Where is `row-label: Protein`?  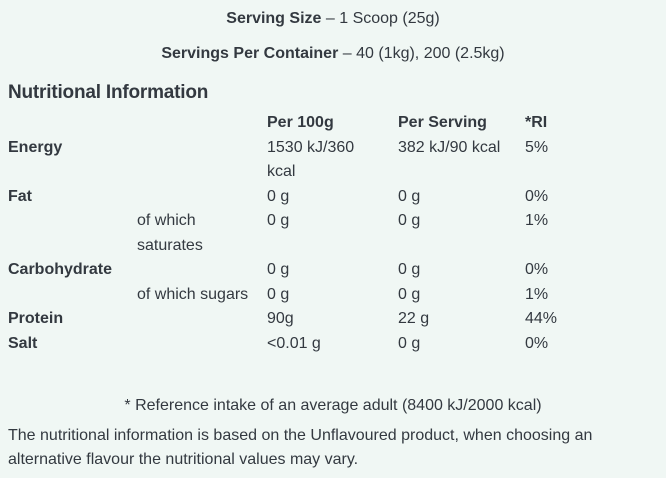
row-label: Protein is located at coordinates (36, 318).